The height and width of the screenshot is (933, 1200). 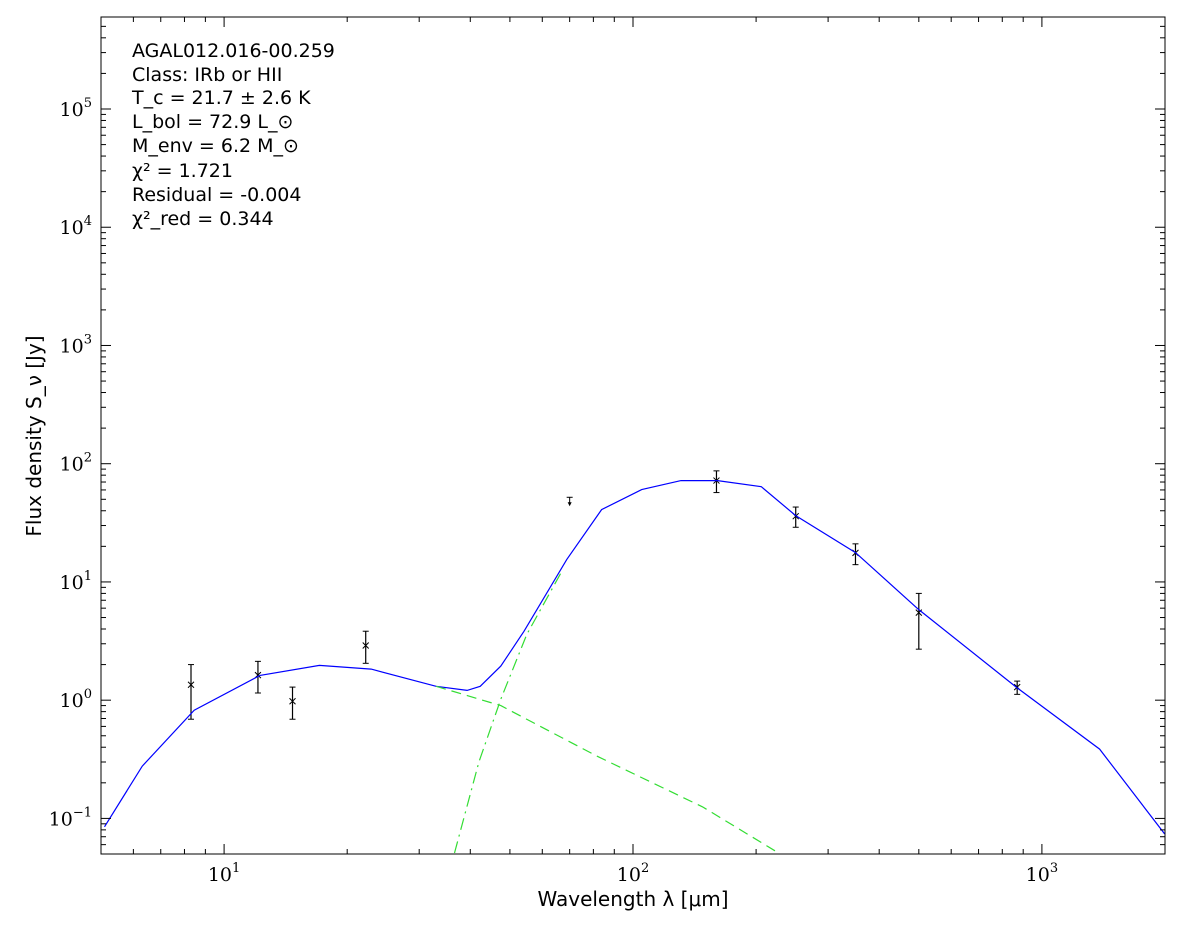 I want to click on x-tick-label: 10², so click(x=633, y=873).